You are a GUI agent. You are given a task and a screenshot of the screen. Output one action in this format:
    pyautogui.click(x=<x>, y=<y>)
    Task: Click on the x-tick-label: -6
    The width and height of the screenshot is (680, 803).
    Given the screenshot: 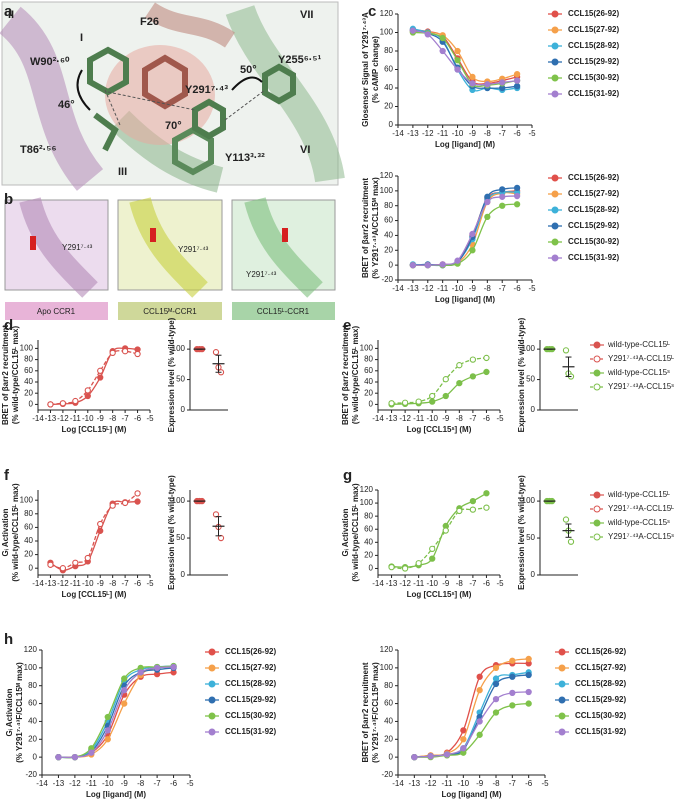 What is the action you would take?
    pyautogui.click(x=487, y=583)
    